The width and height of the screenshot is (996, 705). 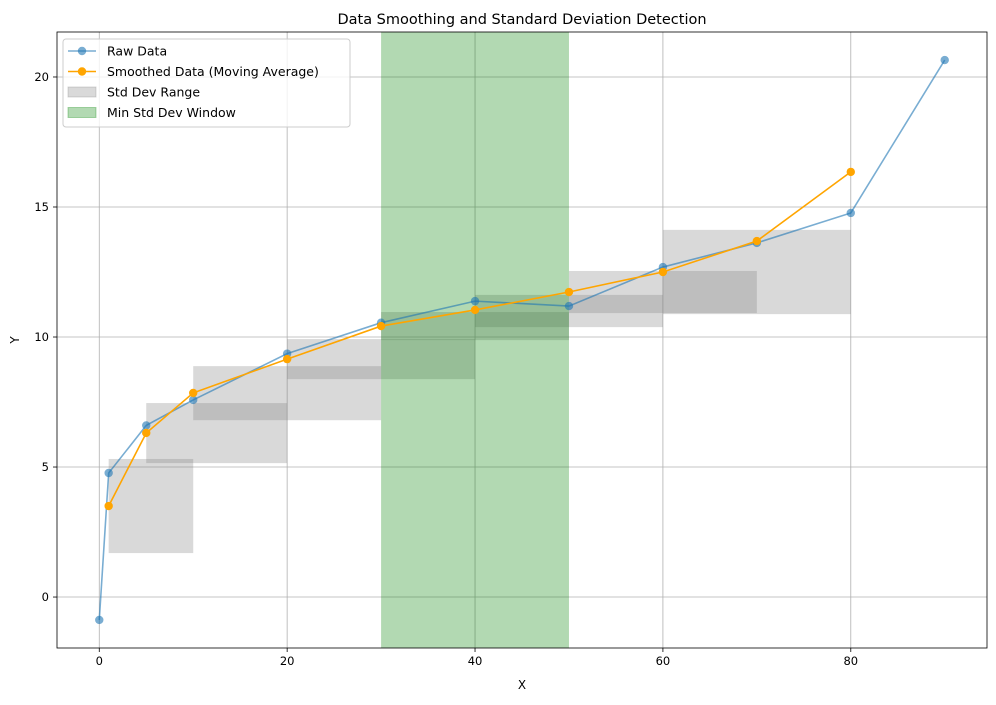 What do you see at coordinates (82, 71) in the screenshot?
I see `legend-smoothed-data-marker` at bounding box center [82, 71].